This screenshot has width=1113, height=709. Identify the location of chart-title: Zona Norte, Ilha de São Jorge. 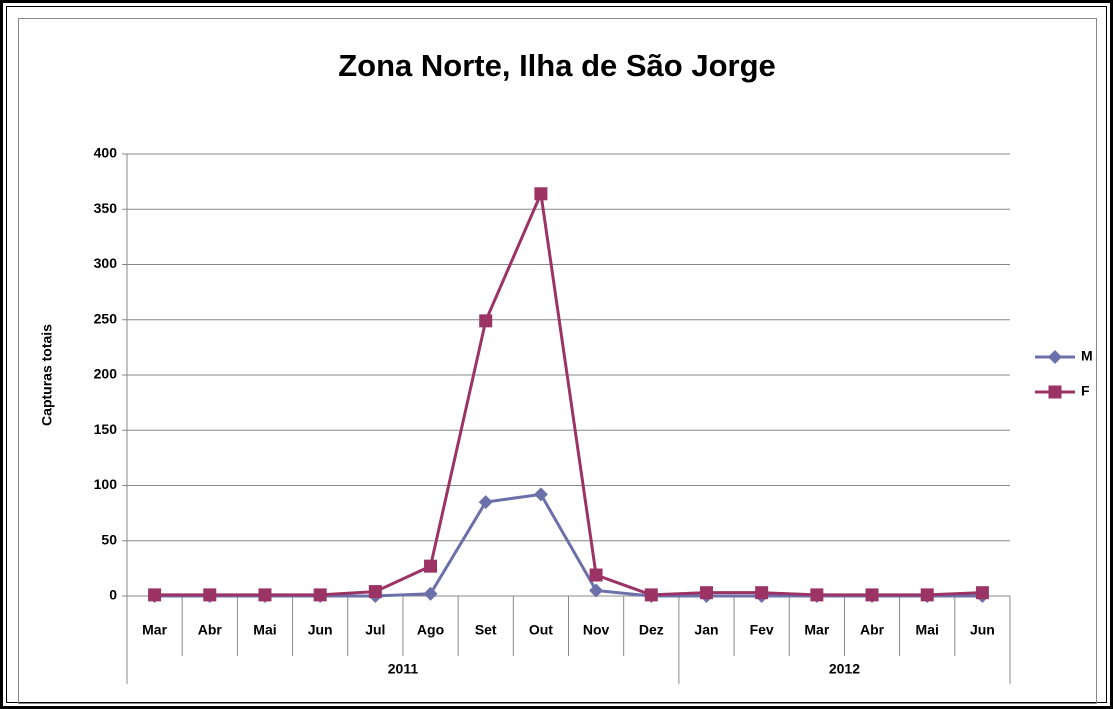
(557, 65).